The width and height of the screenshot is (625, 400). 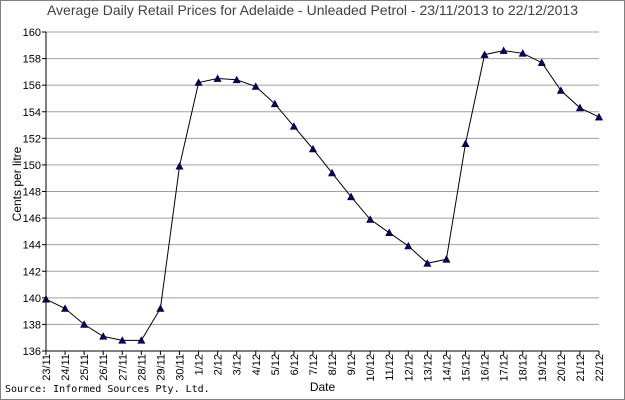 What do you see at coordinates (333, 364) in the screenshot?
I see `x-tick-label: 8/12` at bounding box center [333, 364].